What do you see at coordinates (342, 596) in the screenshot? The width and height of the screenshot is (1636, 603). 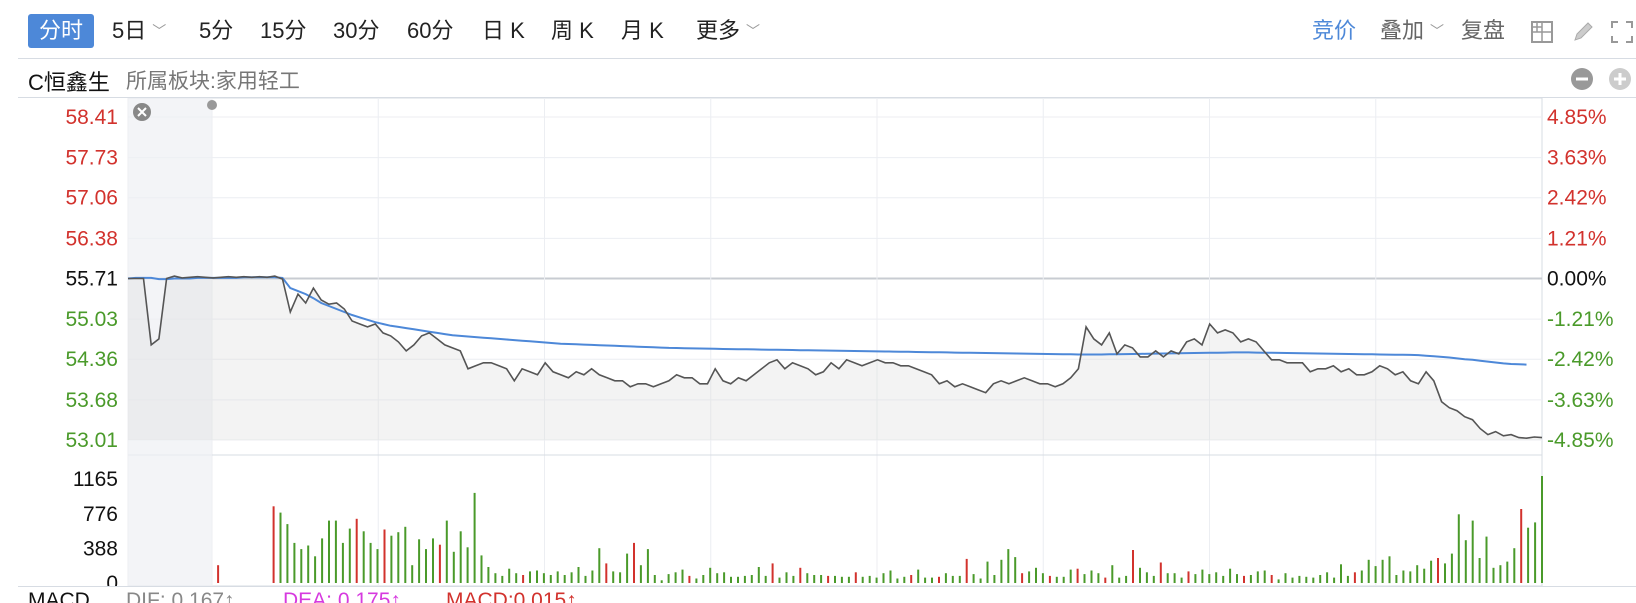 I see `macd-dea: DEA: 0.175↑` at bounding box center [342, 596].